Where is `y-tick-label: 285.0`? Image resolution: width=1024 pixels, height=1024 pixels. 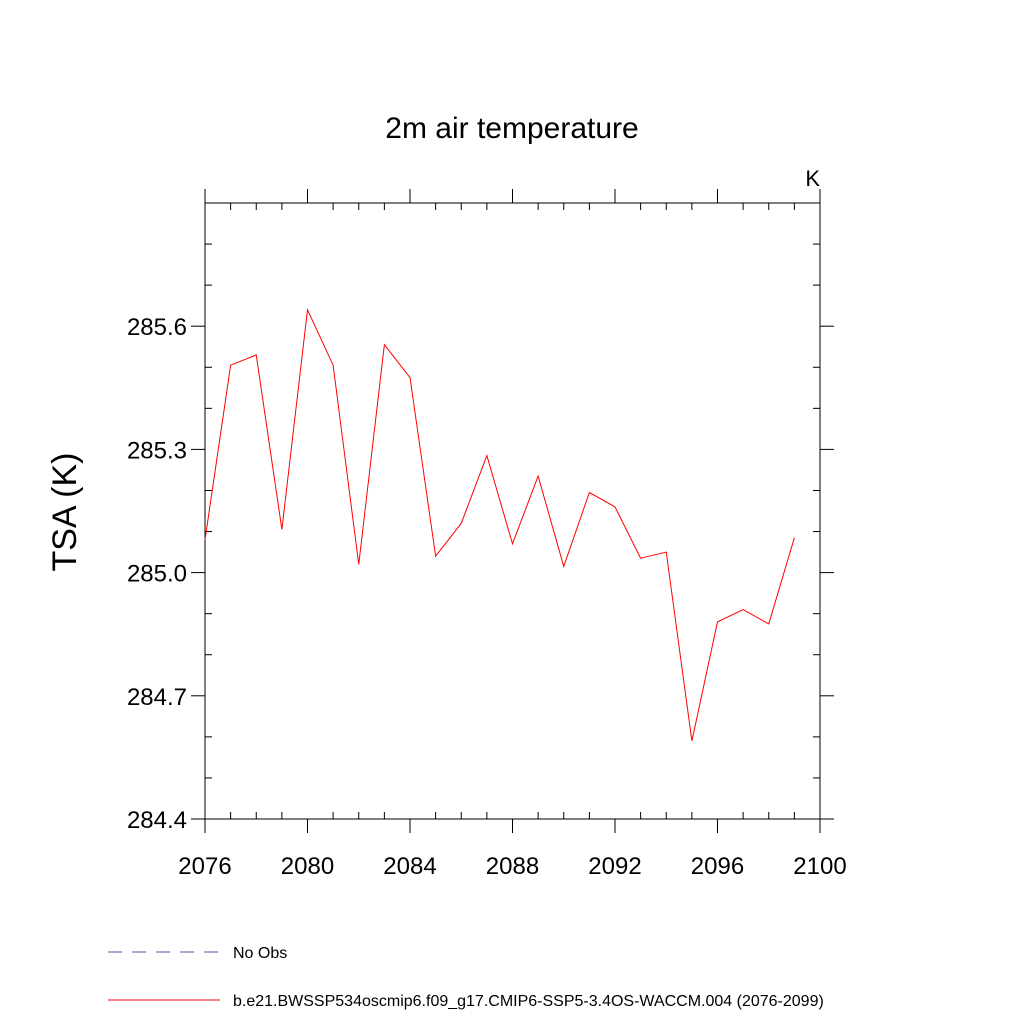
y-tick-label: 285.0 is located at coordinates (157, 574).